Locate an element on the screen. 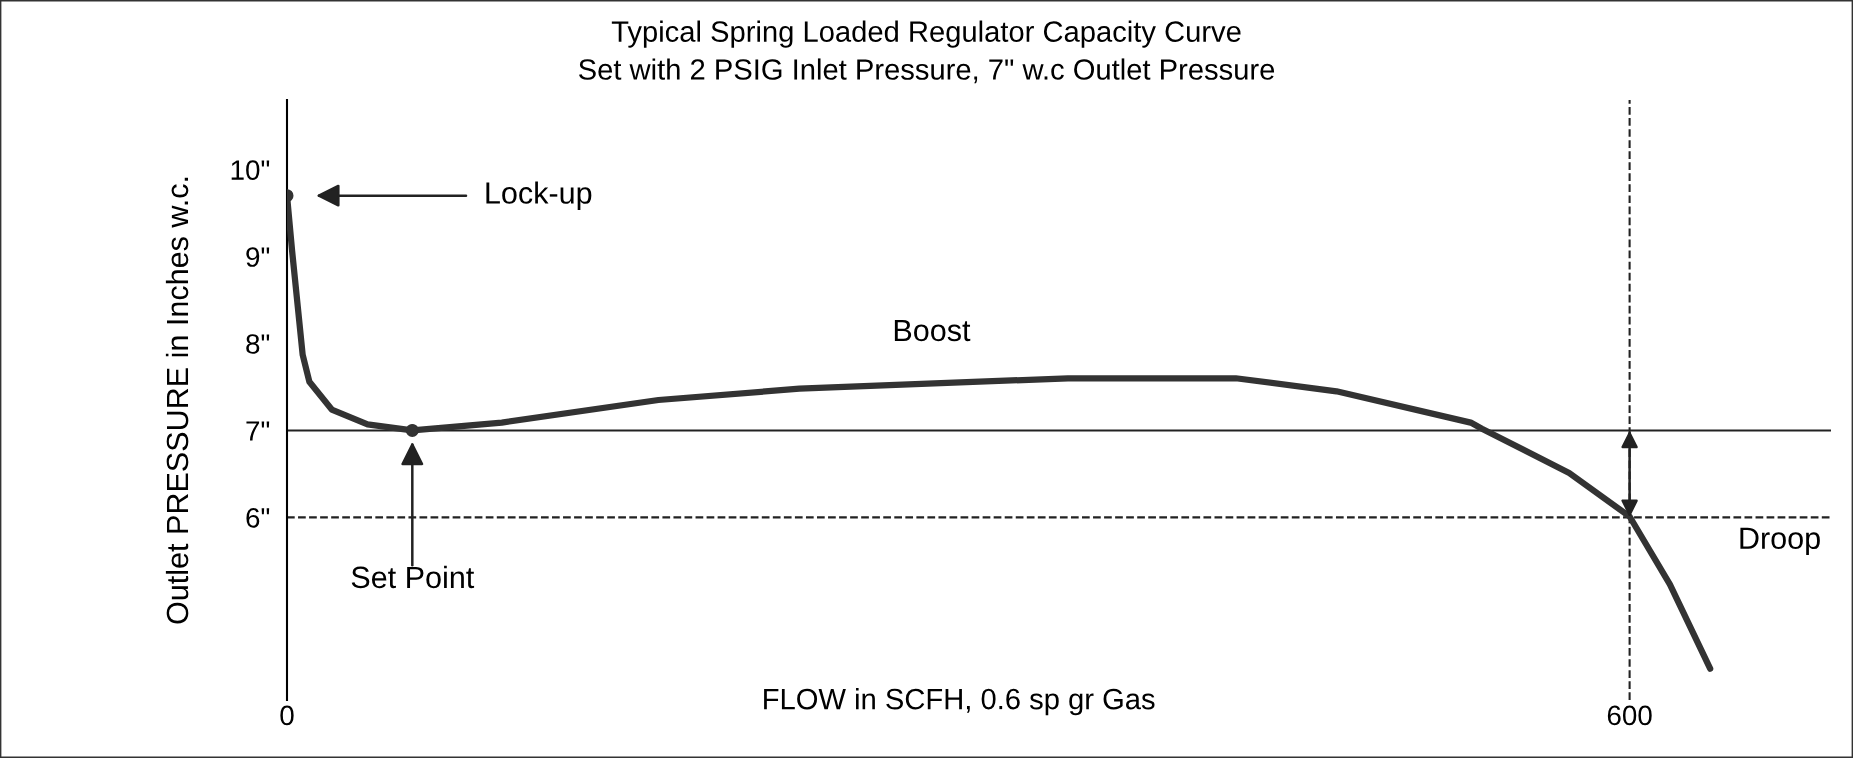 Image resolution: width=1853 pixels, height=758 pixels. annotation: Lock-up is located at coordinates (539, 195).